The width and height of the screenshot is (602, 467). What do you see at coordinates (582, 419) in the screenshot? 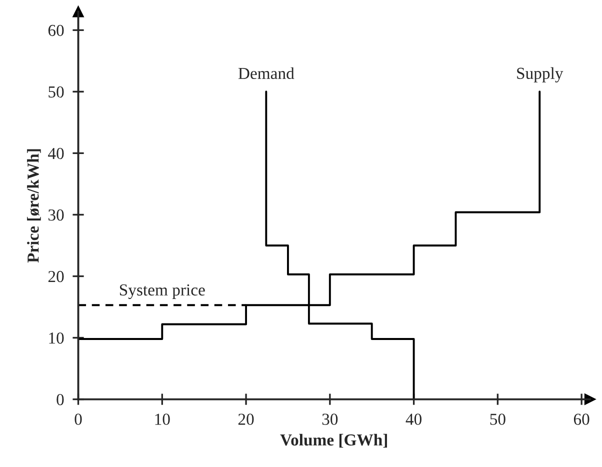
I see `x-tick-label: 60` at bounding box center [582, 419].